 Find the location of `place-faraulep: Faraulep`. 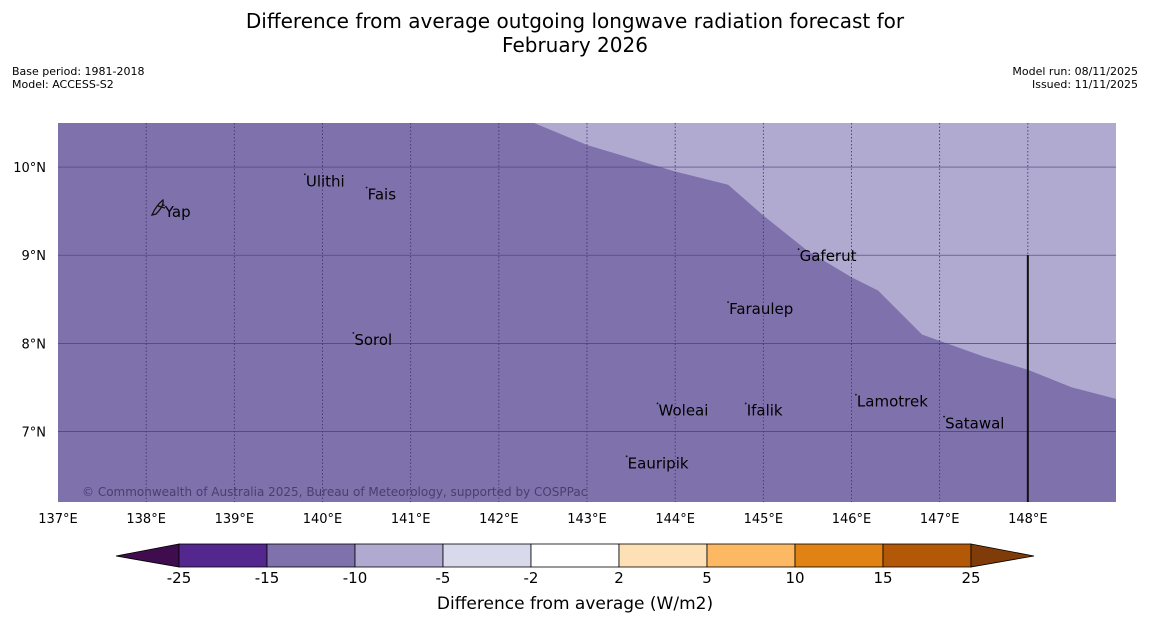

place-faraulep: Faraulep is located at coordinates (760, 309).